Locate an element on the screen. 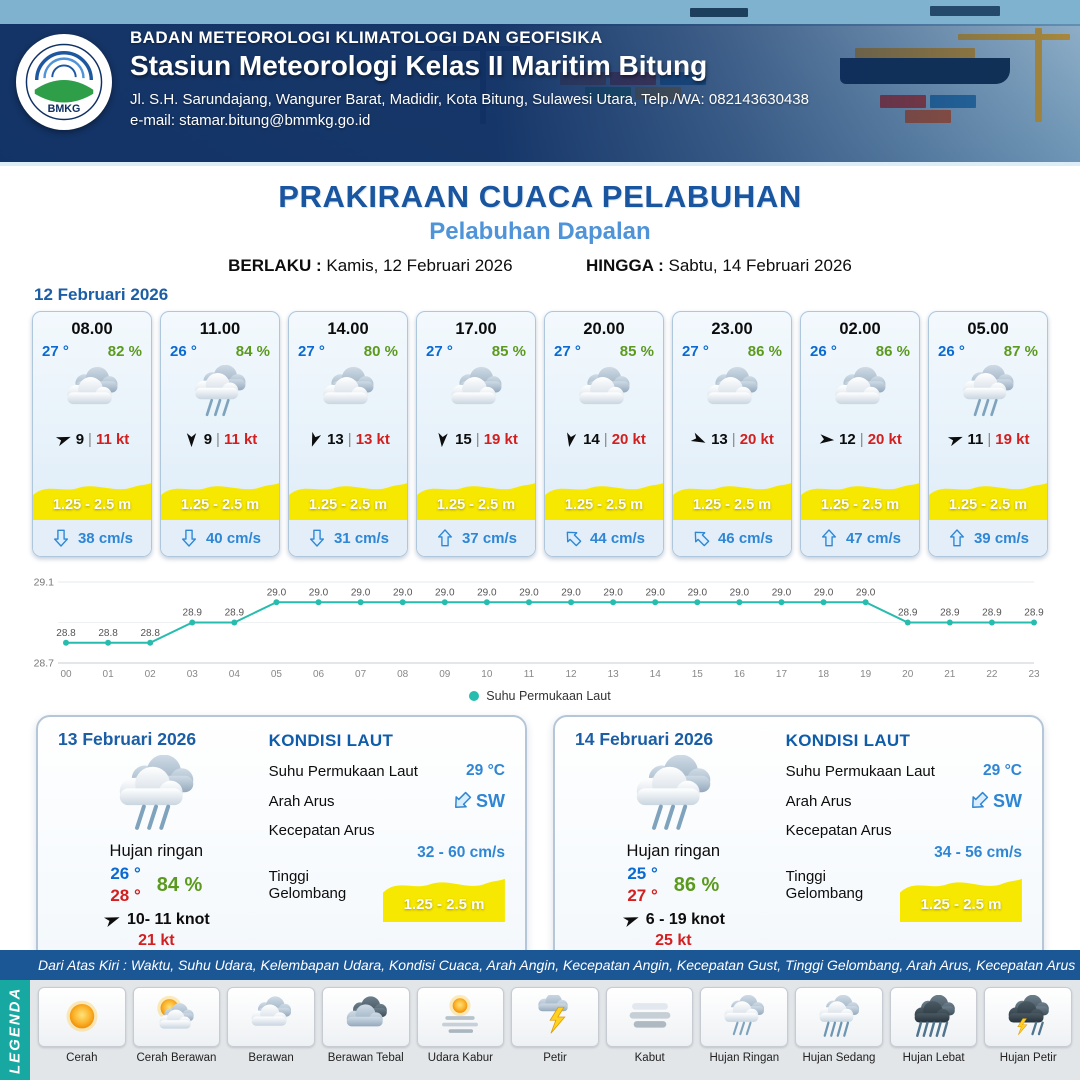 The width and height of the screenshot is (1080, 1080). daily-wind-gust: 21 kt is located at coordinates (156, 940).